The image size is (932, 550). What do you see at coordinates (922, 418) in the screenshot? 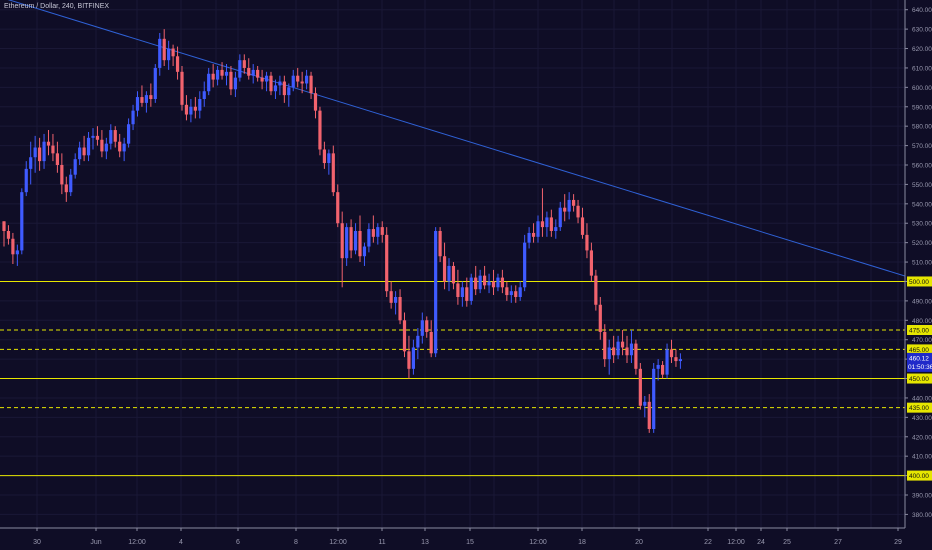
I see `price-tick-label: 430.00` at bounding box center [922, 418].